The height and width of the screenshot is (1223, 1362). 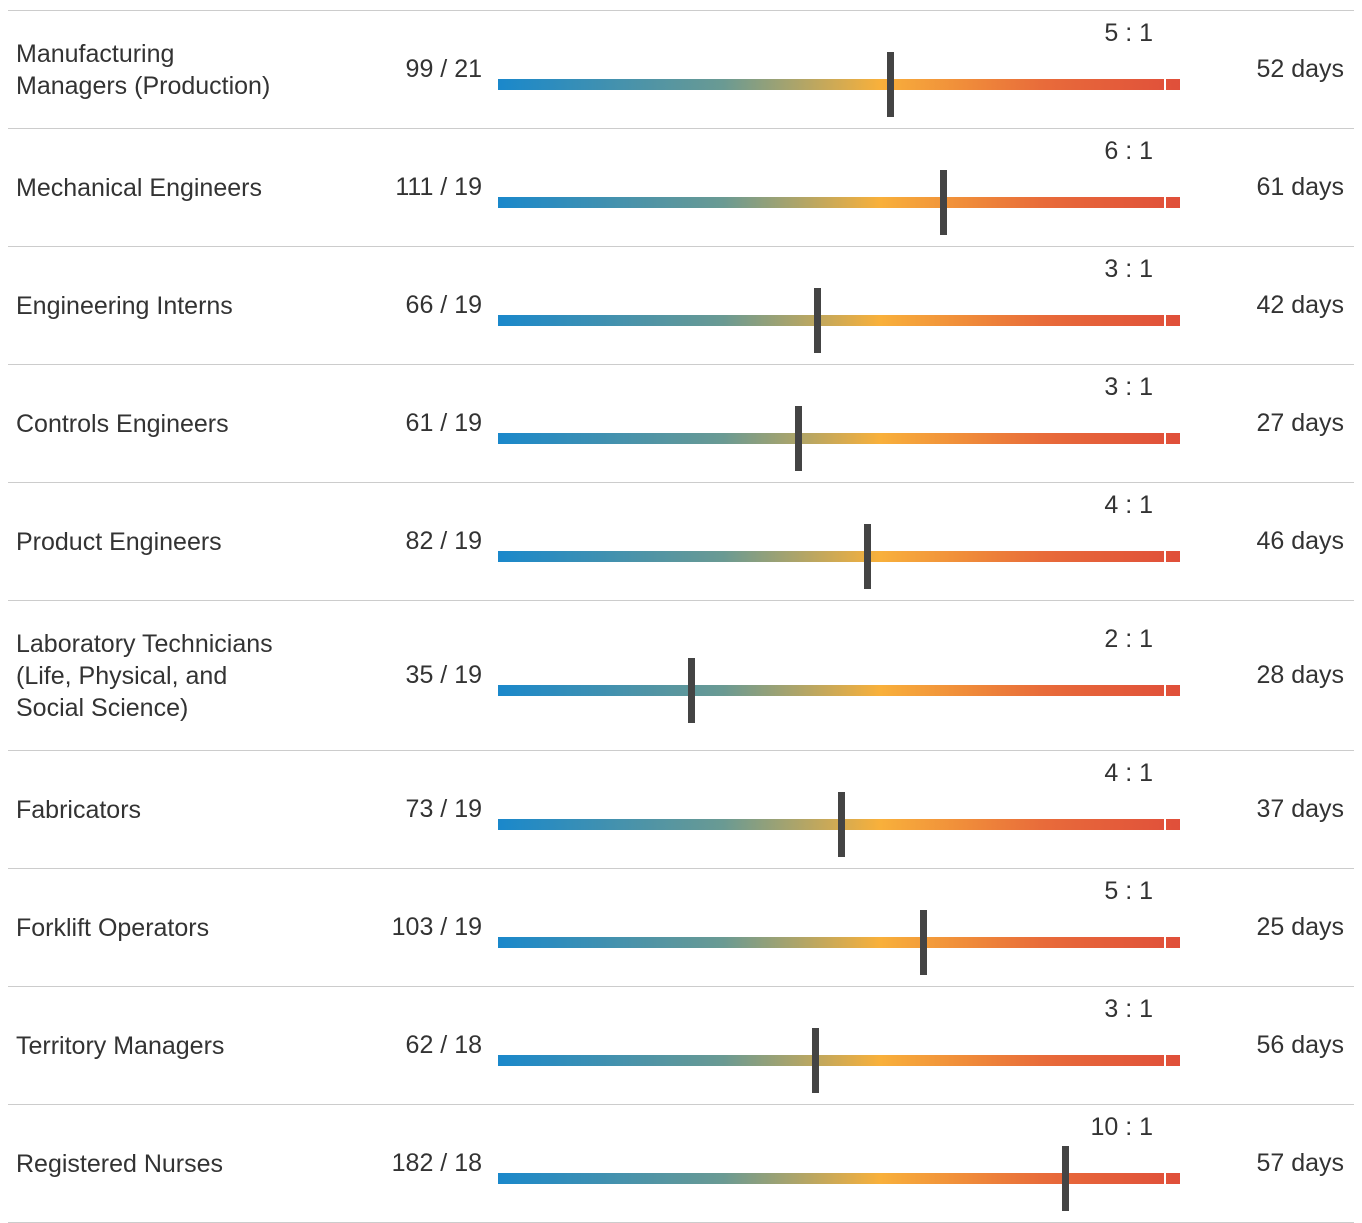 What do you see at coordinates (443, 541) in the screenshot?
I see `posting-counts: 82 / 19` at bounding box center [443, 541].